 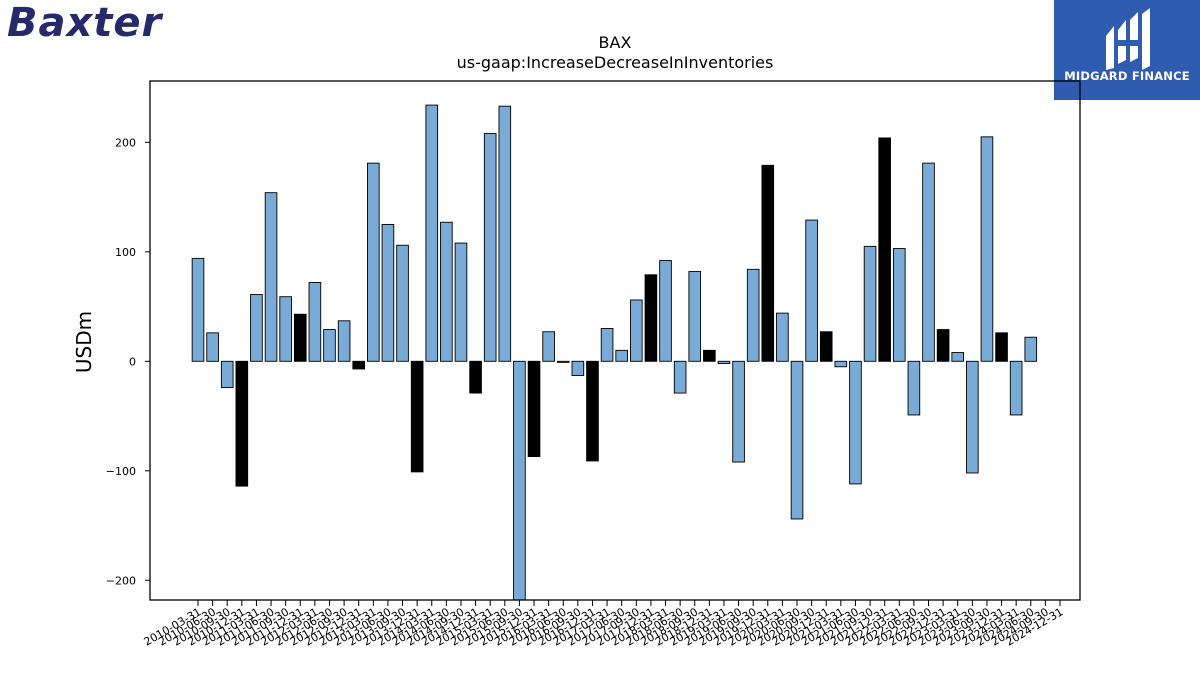 What do you see at coordinates (85, 23) in the screenshot?
I see `baxter-logo: Baxter` at bounding box center [85, 23].